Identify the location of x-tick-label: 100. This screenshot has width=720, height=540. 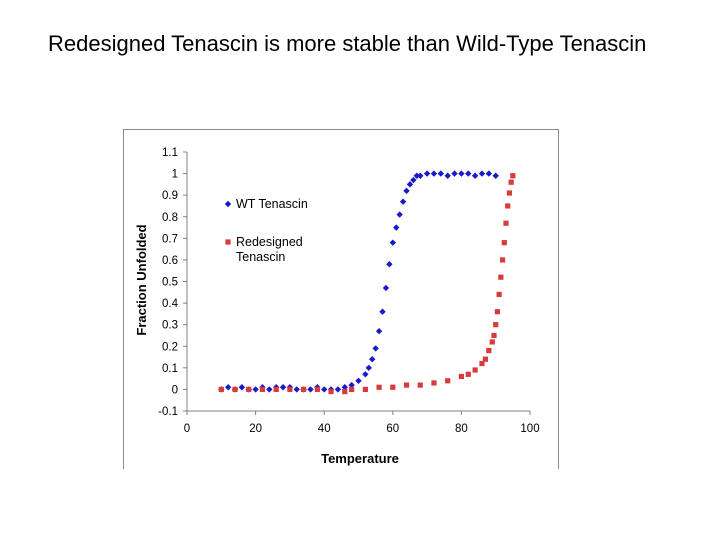
(529, 429).